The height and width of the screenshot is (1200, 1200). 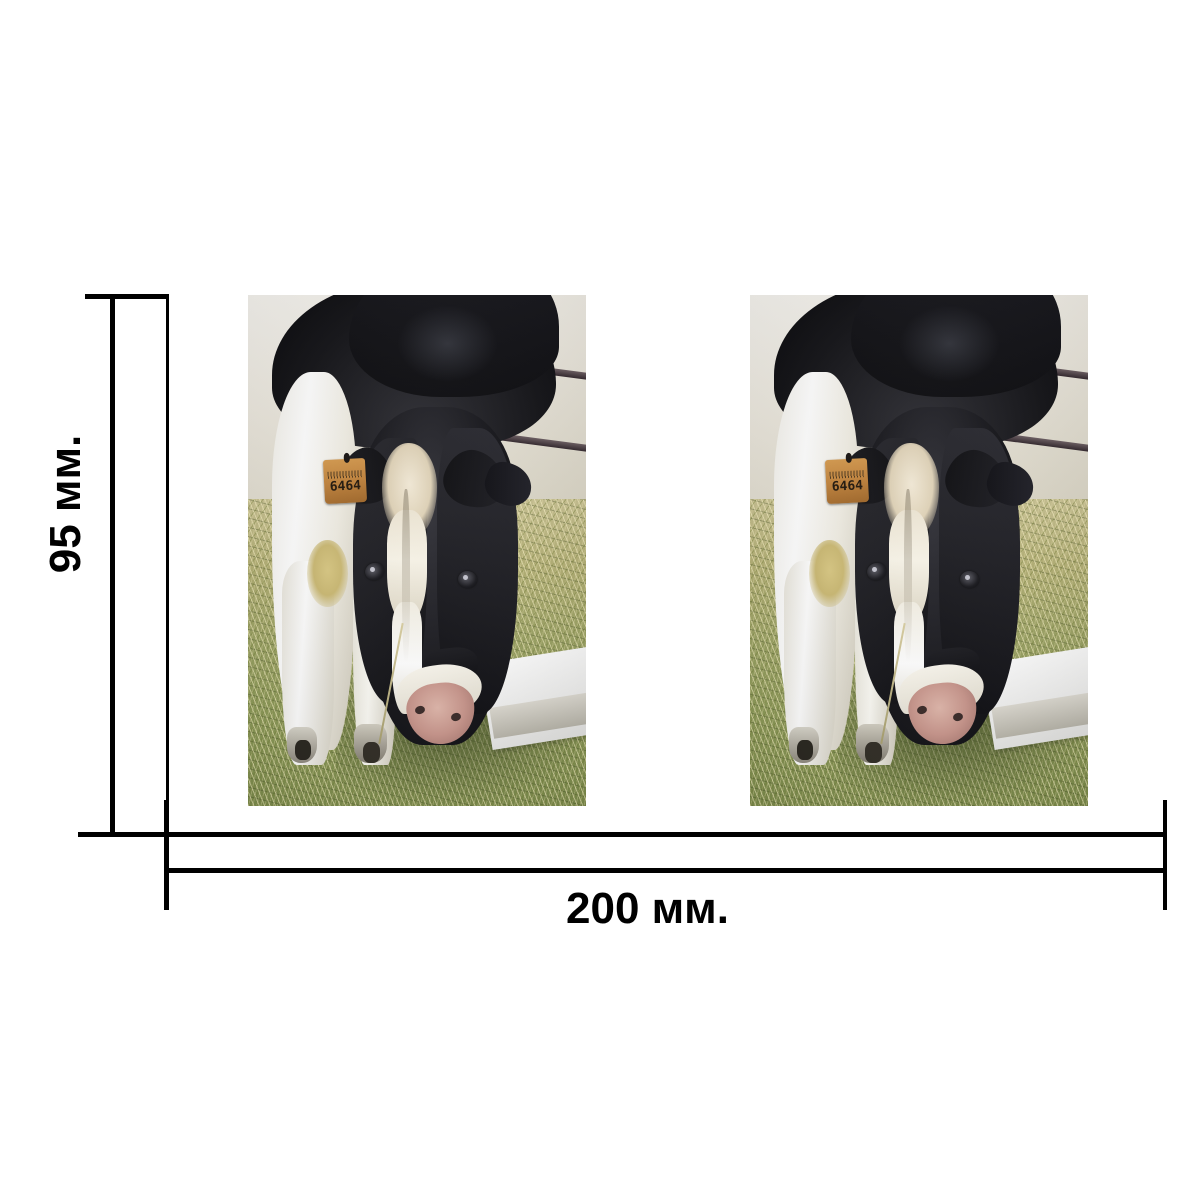 What do you see at coordinates (666, 834) in the screenshot?
I see `width-top-tick-line` at bounding box center [666, 834].